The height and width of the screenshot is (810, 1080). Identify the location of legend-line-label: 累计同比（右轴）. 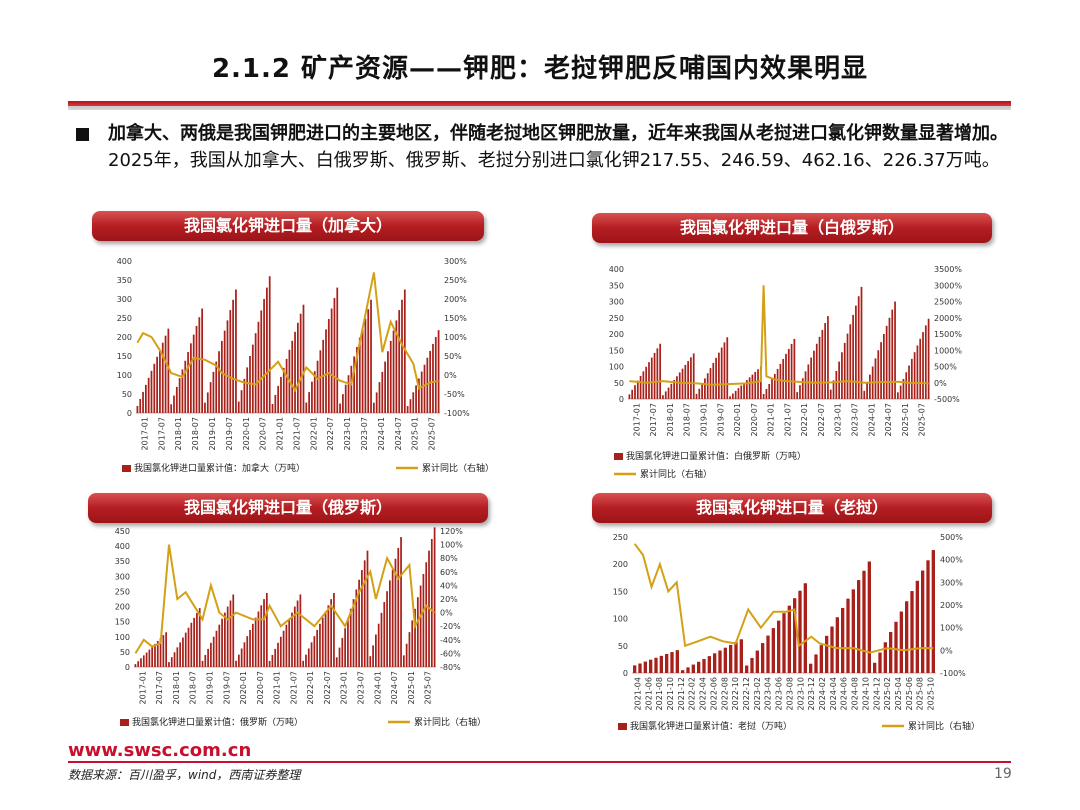
(450, 722).